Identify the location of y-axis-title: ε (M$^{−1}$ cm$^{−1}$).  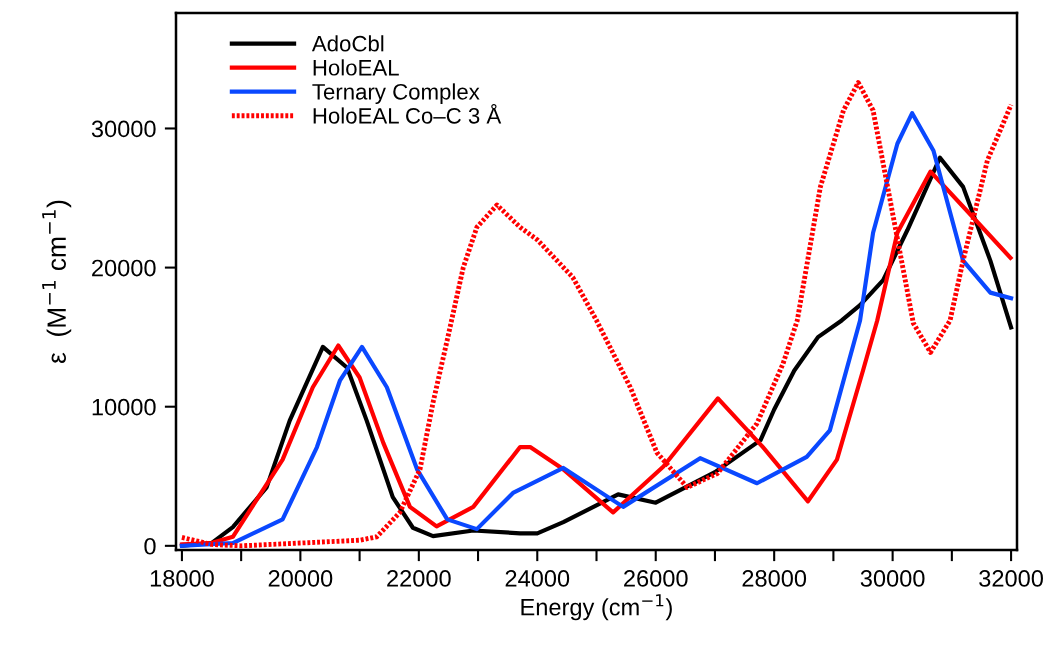
(57, 282).